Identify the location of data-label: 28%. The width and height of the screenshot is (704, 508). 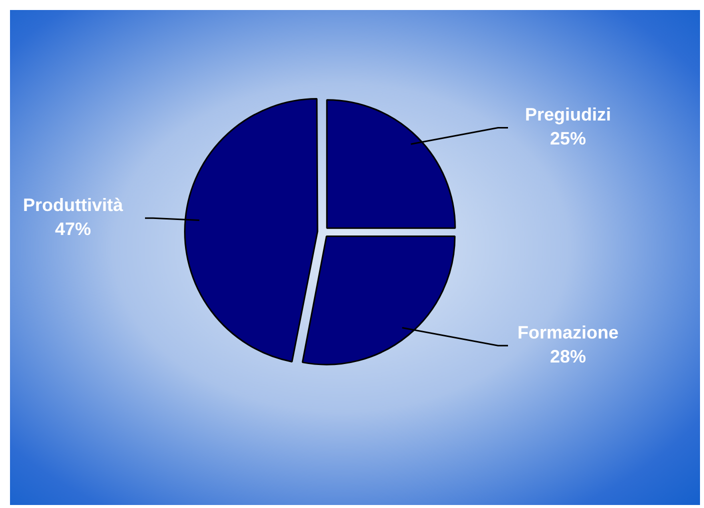
(568, 356).